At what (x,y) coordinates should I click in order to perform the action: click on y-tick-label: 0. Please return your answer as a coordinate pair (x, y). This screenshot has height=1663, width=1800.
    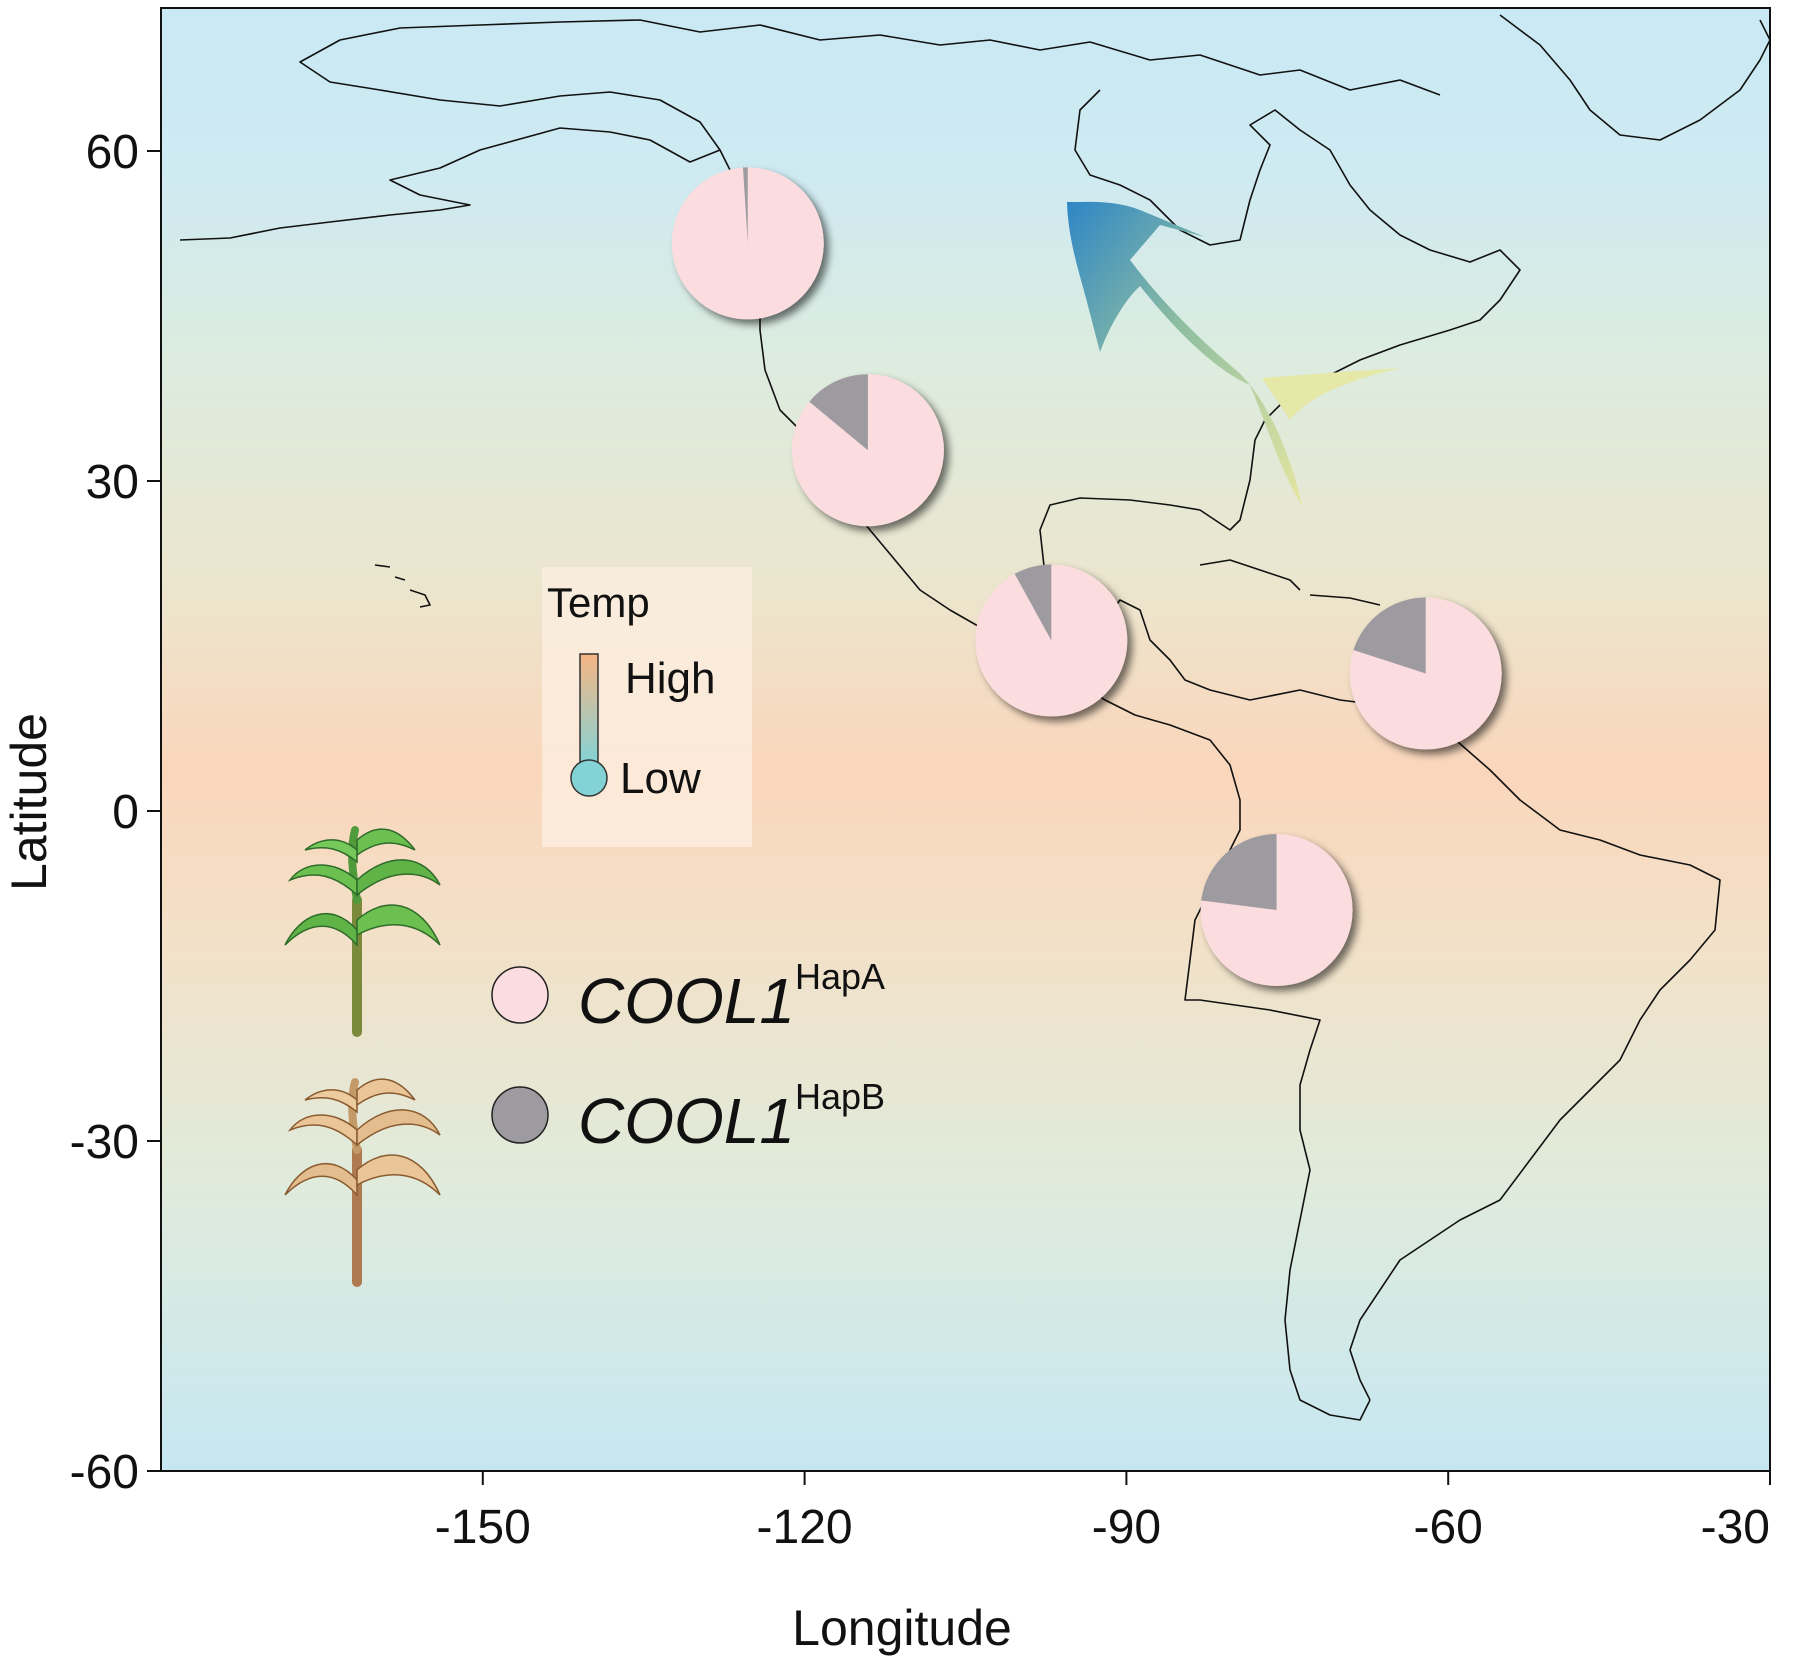
    Looking at the image, I should click on (125, 812).